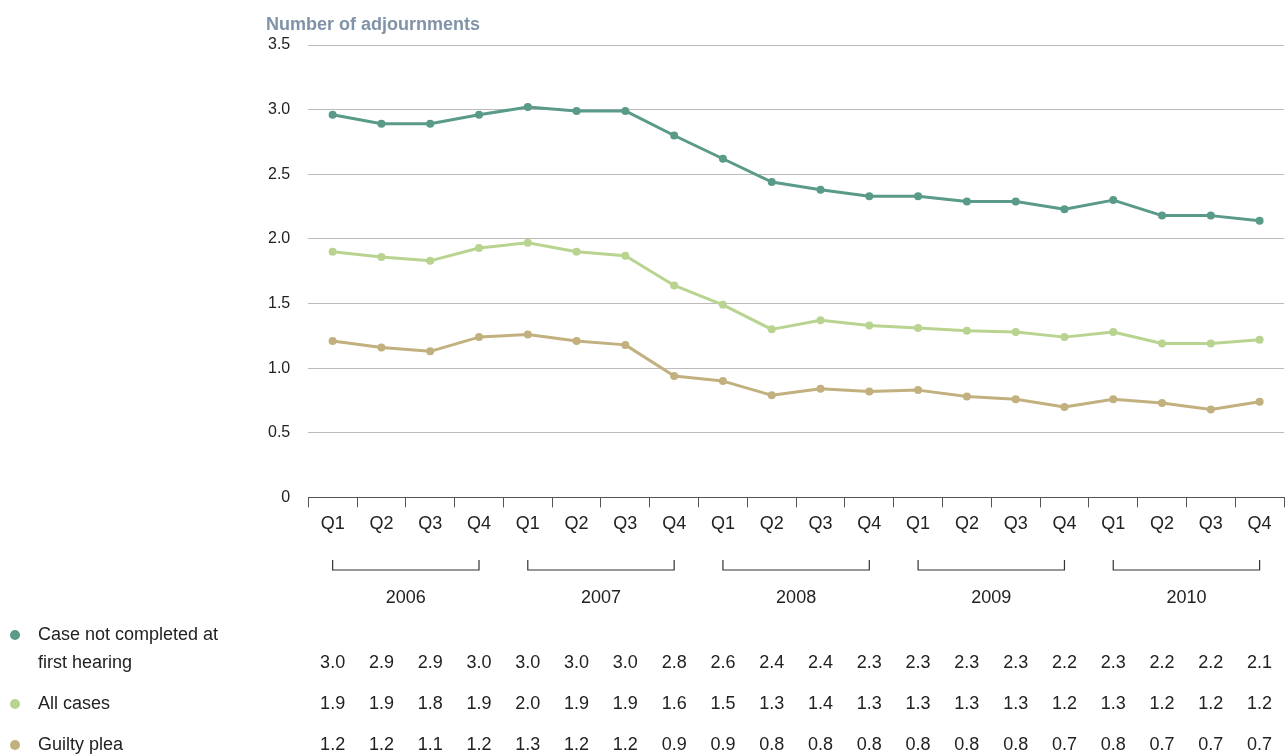 This screenshot has width=1288, height=756. Describe the element at coordinates (279, 302) in the screenshot. I see `y-tick-label: 1.5` at that location.